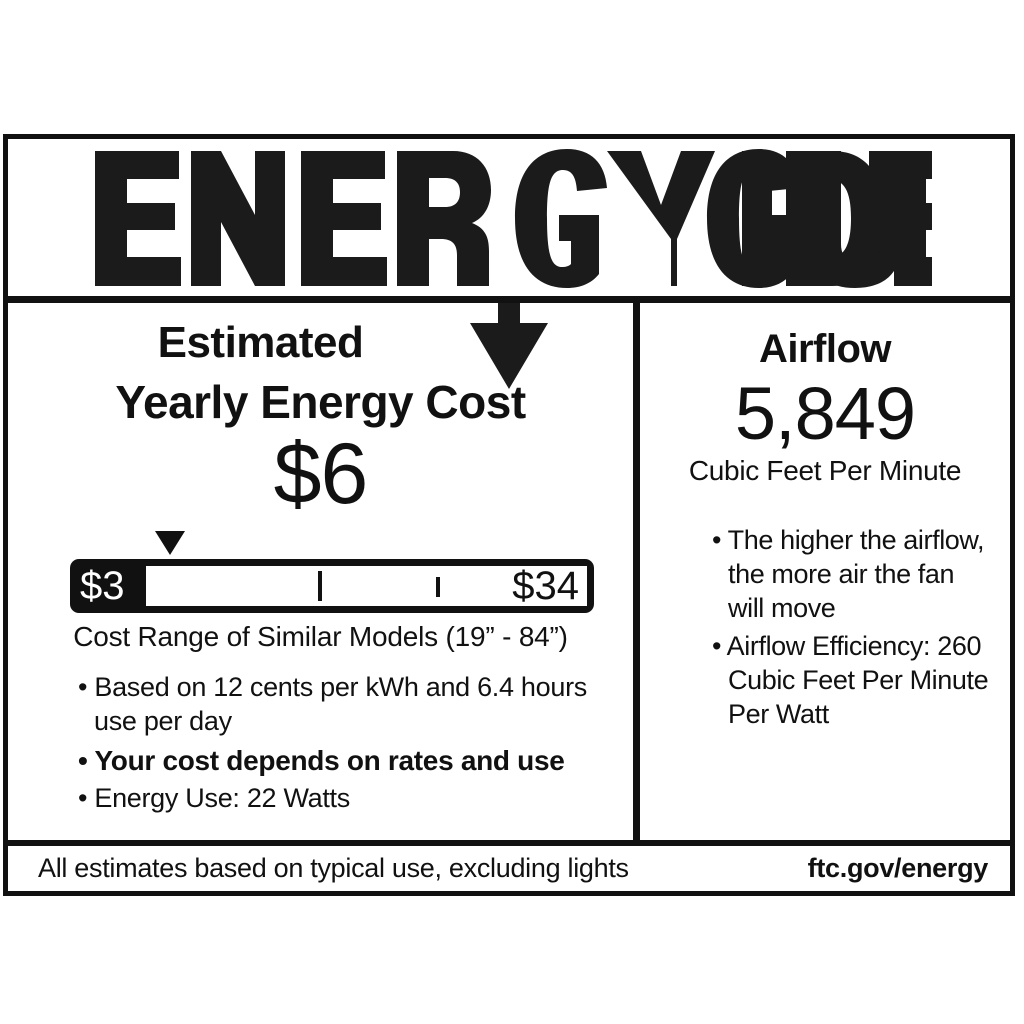 The image size is (1024, 1024). I want to click on estimated-heading-line2: Yearly Energy Cost, so click(320, 402).